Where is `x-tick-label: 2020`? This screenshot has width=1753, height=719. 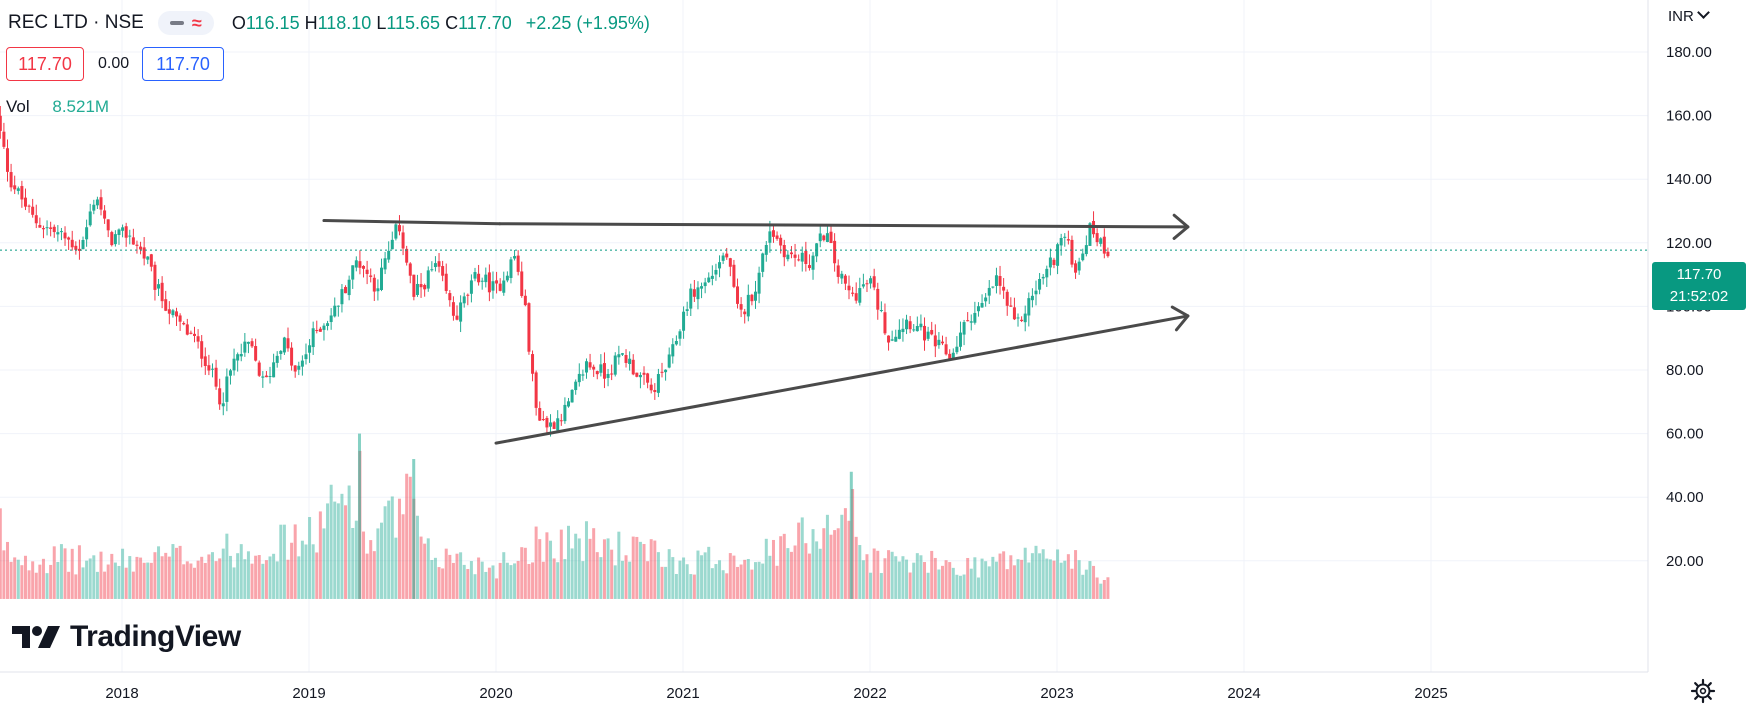 x-tick-label: 2020 is located at coordinates (495, 693).